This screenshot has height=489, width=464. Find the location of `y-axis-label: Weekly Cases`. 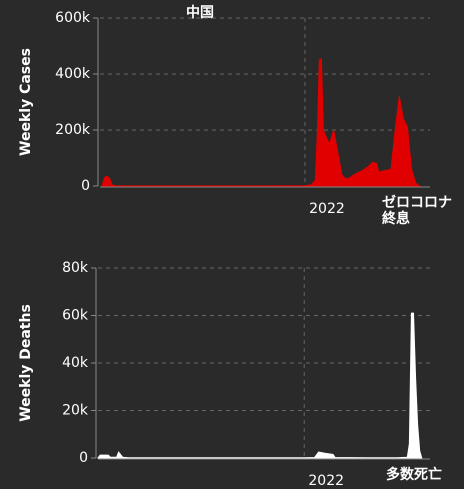

y-axis-label: Weekly Cases is located at coordinates (26, 102).